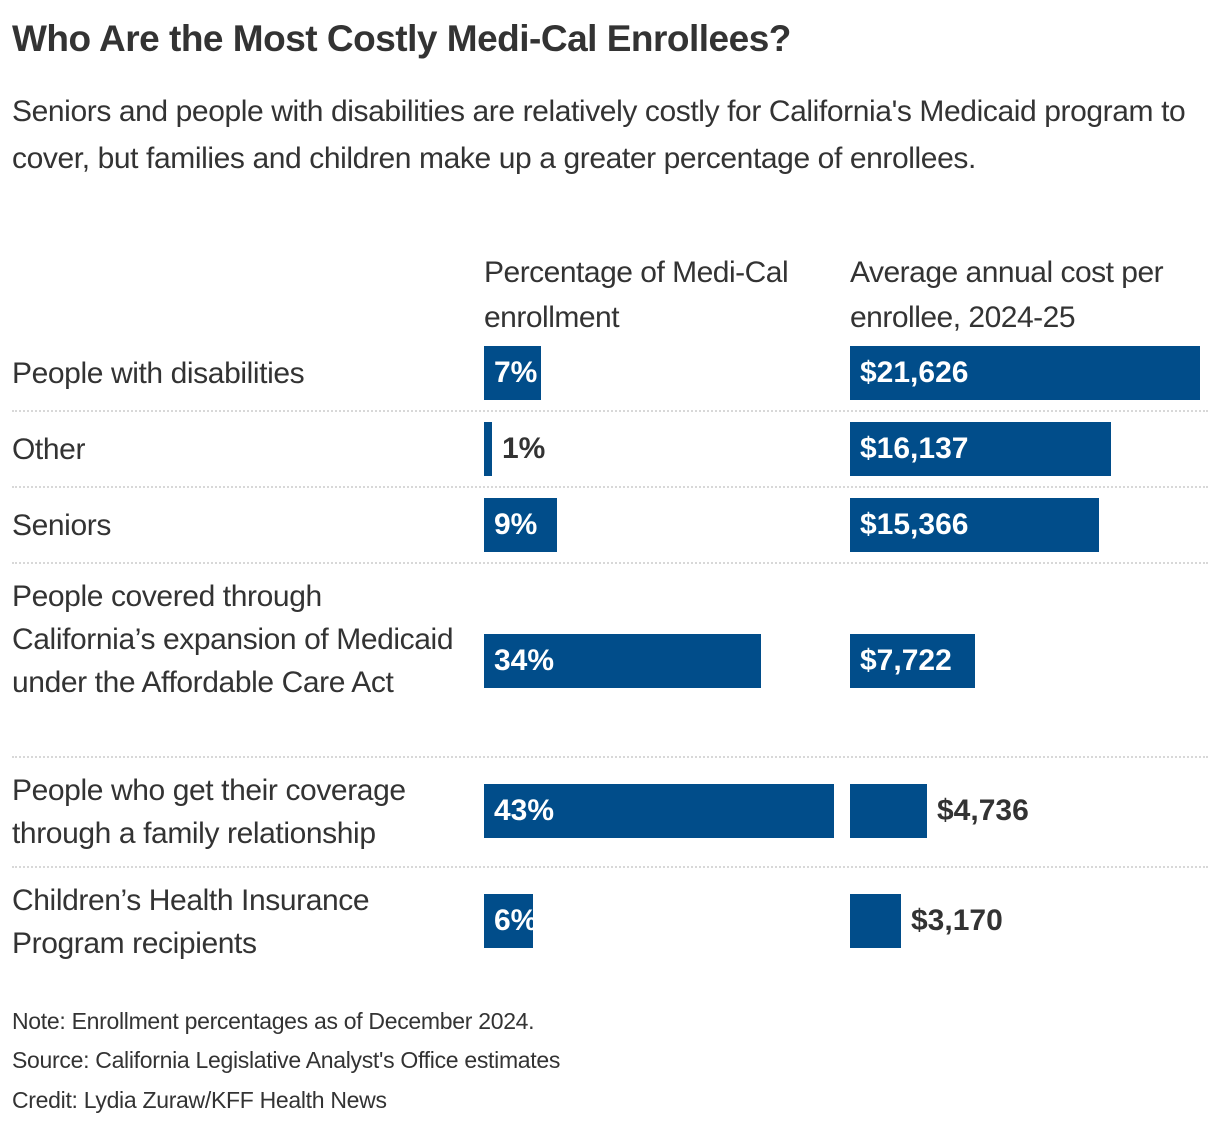 This screenshot has height=1130, width=1220. Describe the element at coordinates (516, 372) in the screenshot. I see `data-label-enrollment-pct: 7%` at that location.